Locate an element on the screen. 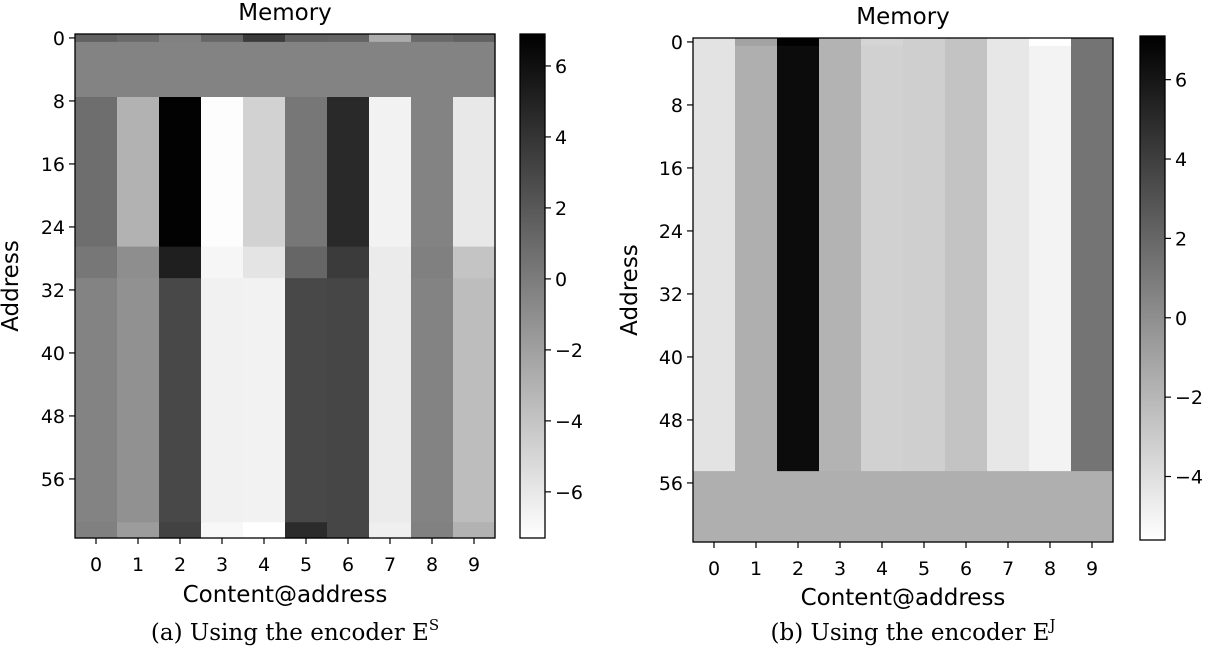 The image size is (1215, 660). y-tick-label: 16 is located at coordinates (53, 165).